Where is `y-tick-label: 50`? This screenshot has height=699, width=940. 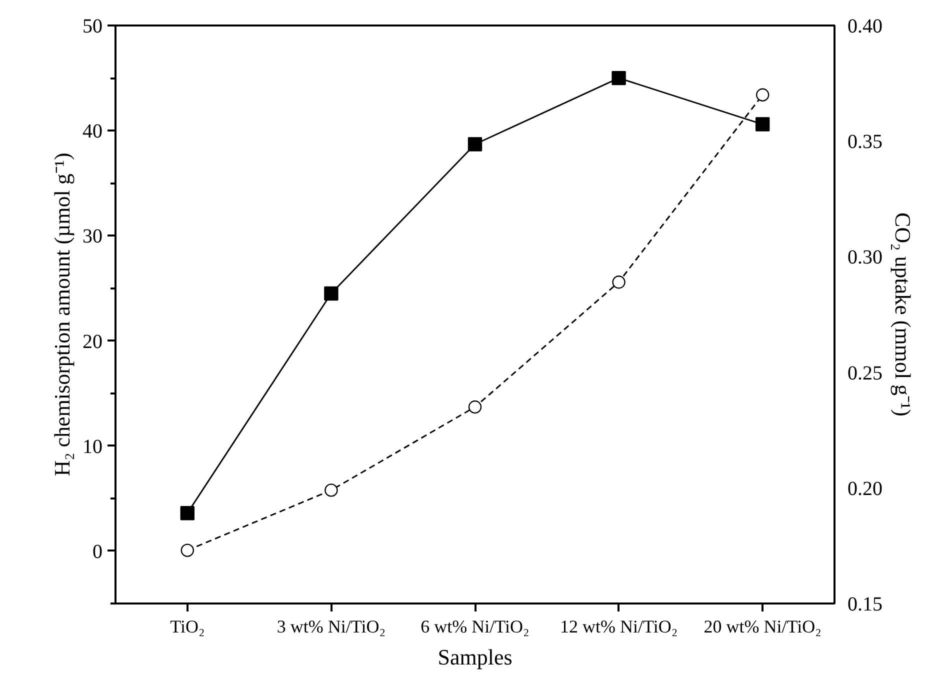 y-tick-label: 50 is located at coordinates (92, 27).